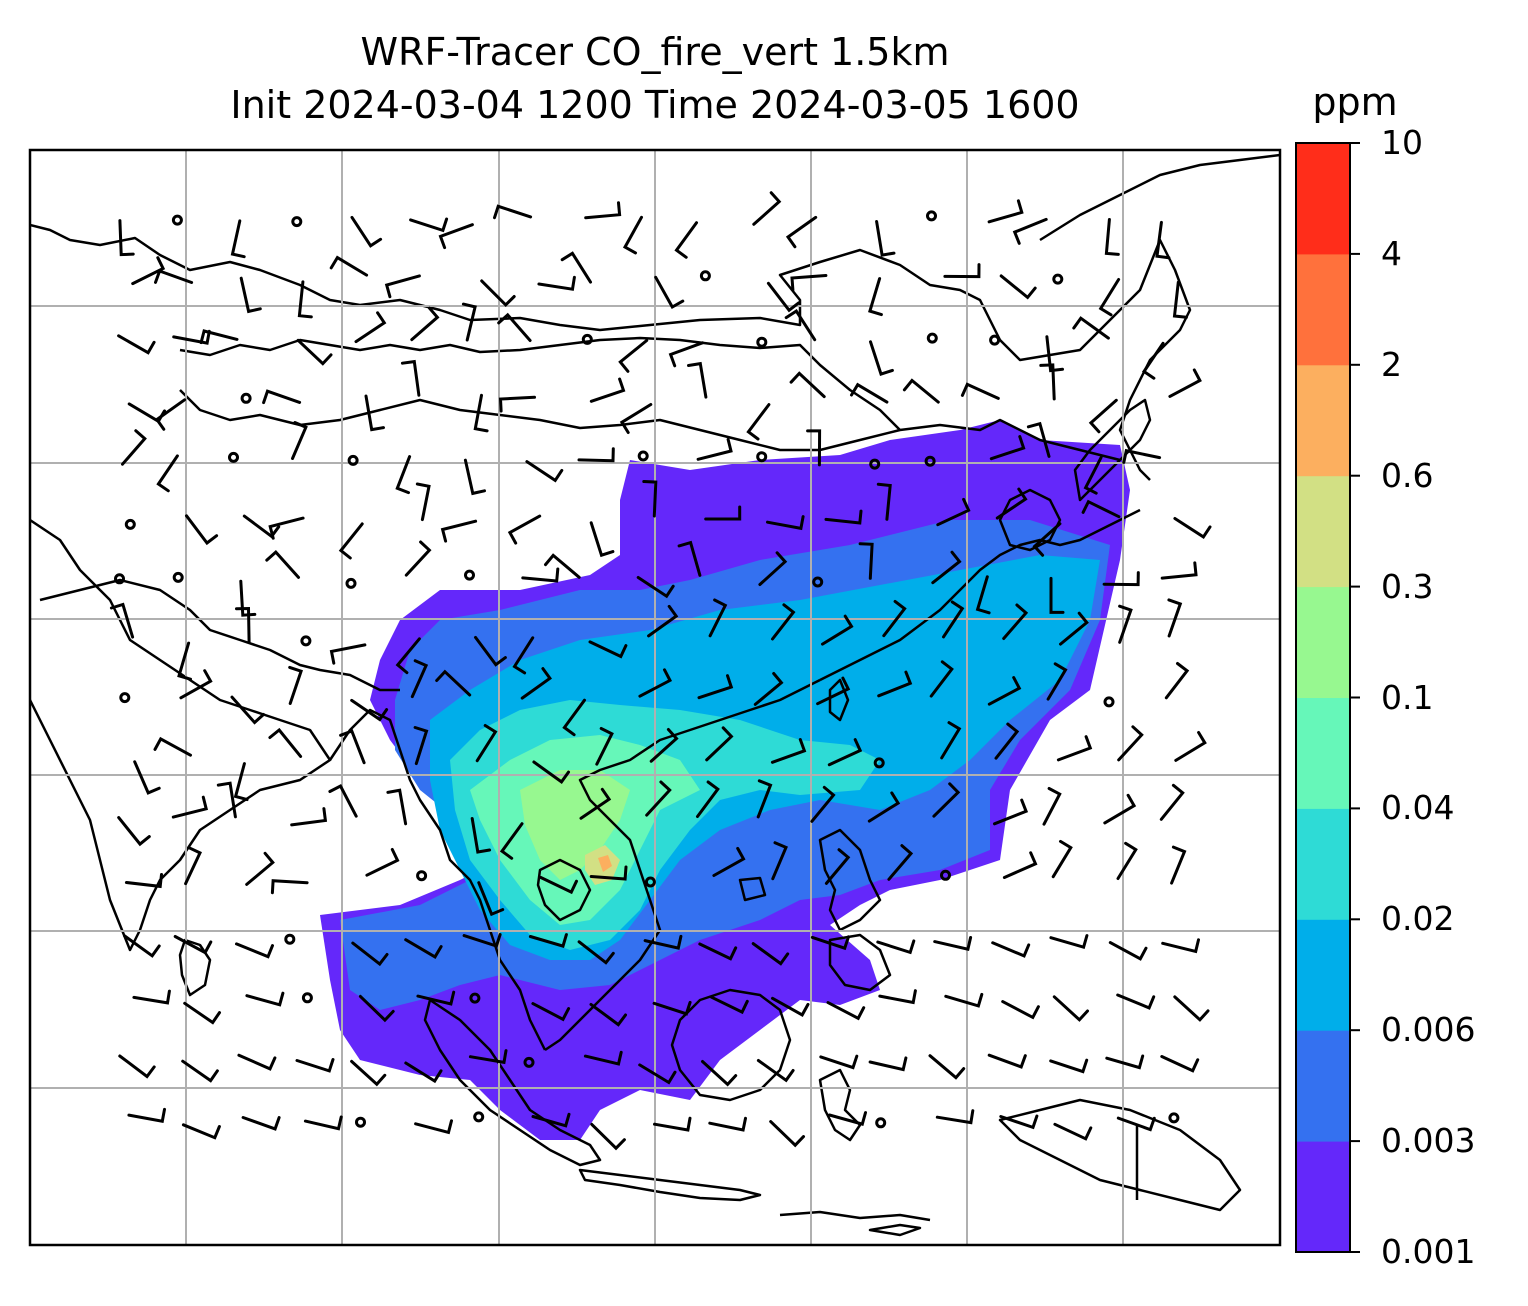 This screenshot has width=1528, height=1306. I want to click on coast-bay-of-bengal, so click(437, 879).